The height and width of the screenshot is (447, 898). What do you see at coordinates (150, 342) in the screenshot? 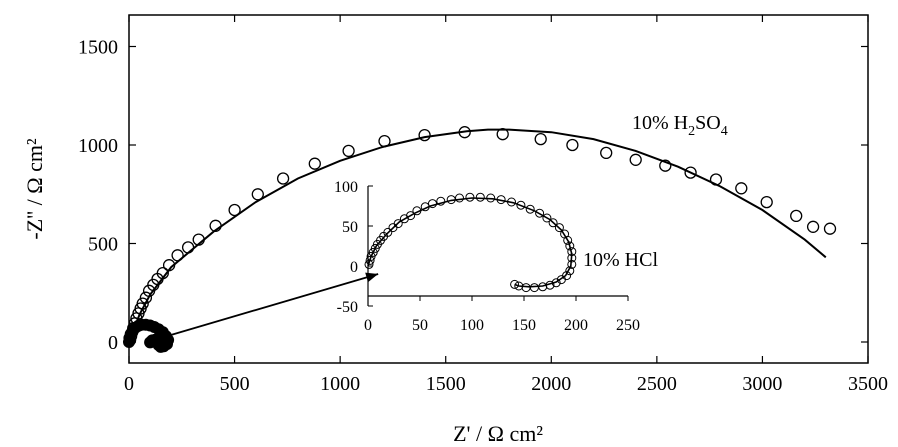
I see `hcl-point-main` at bounding box center [150, 342].